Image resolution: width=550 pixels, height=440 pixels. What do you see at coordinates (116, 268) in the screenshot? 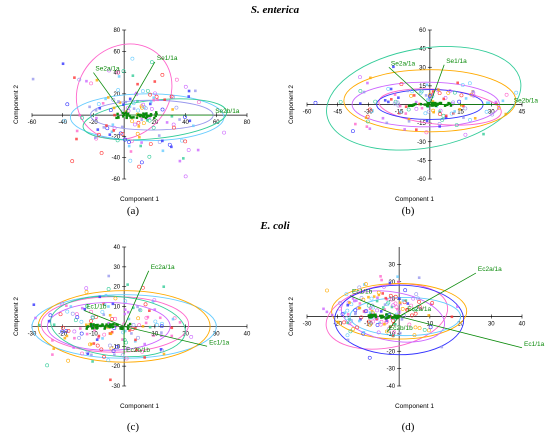
I see `y-tick-label: 30` at bounding box center [116, 268].